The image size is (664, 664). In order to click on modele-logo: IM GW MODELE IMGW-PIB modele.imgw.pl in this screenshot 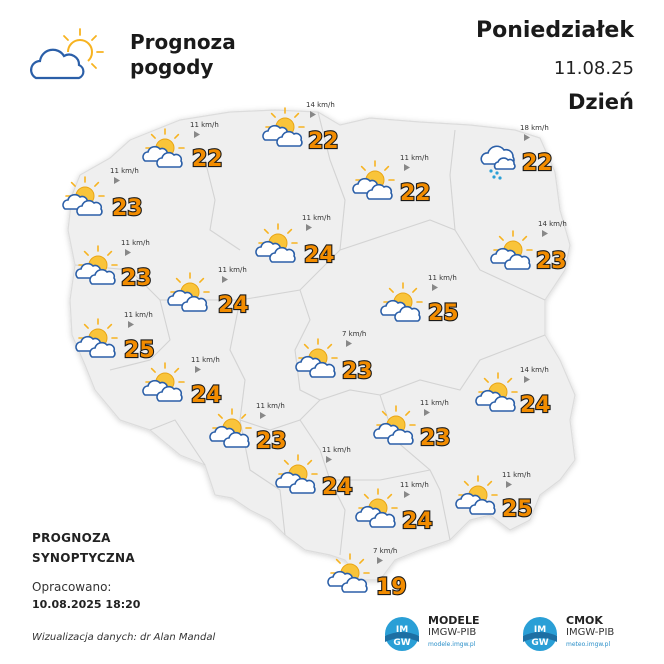, I will do `click(442, 634)`.